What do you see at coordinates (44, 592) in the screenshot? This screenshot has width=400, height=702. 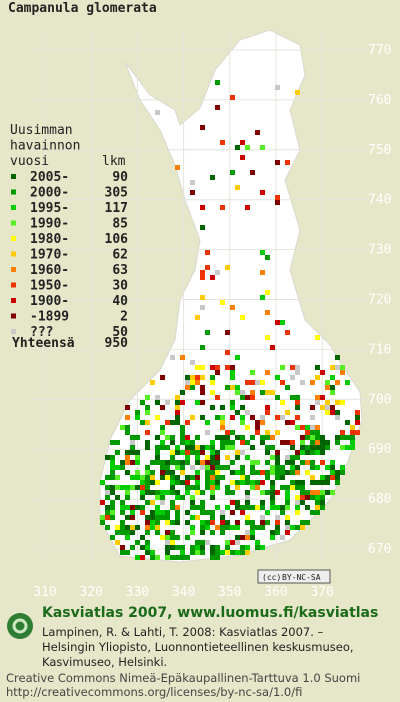 I see `x-axis-label: 310` at bounding box center [44, 592].